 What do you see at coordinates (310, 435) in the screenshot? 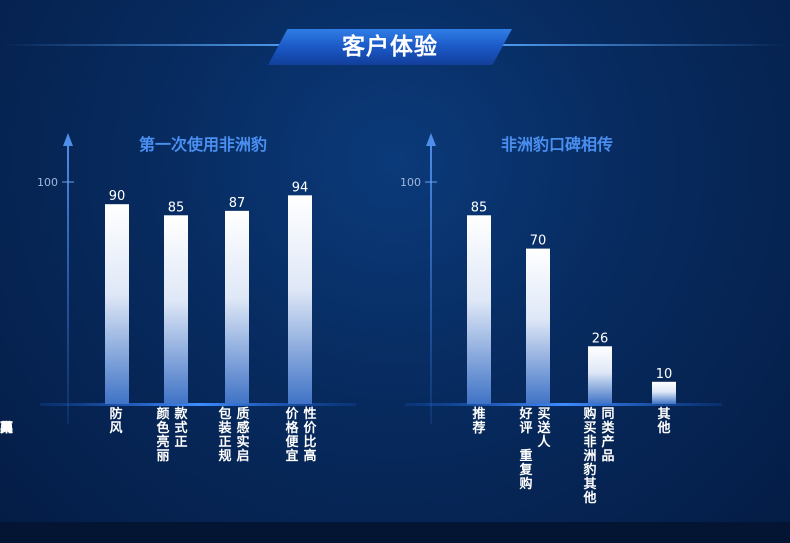
I see `category-label: 性价比高` at bounding box center [310, 435].